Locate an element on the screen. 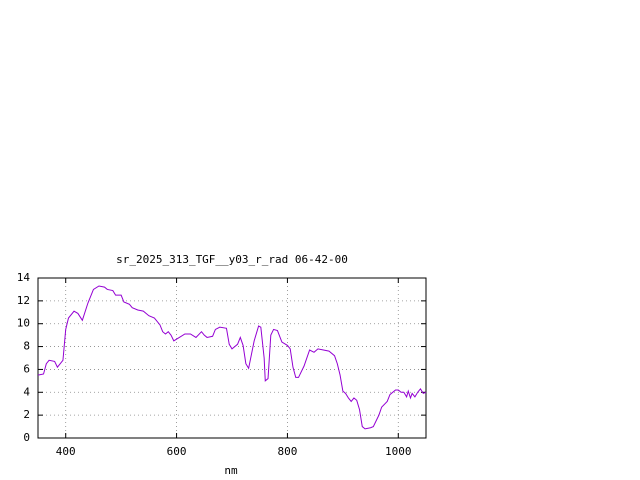 This screenshot has height=480, width=640. y-tick-label: 6 is located at coordinates (26, 368).